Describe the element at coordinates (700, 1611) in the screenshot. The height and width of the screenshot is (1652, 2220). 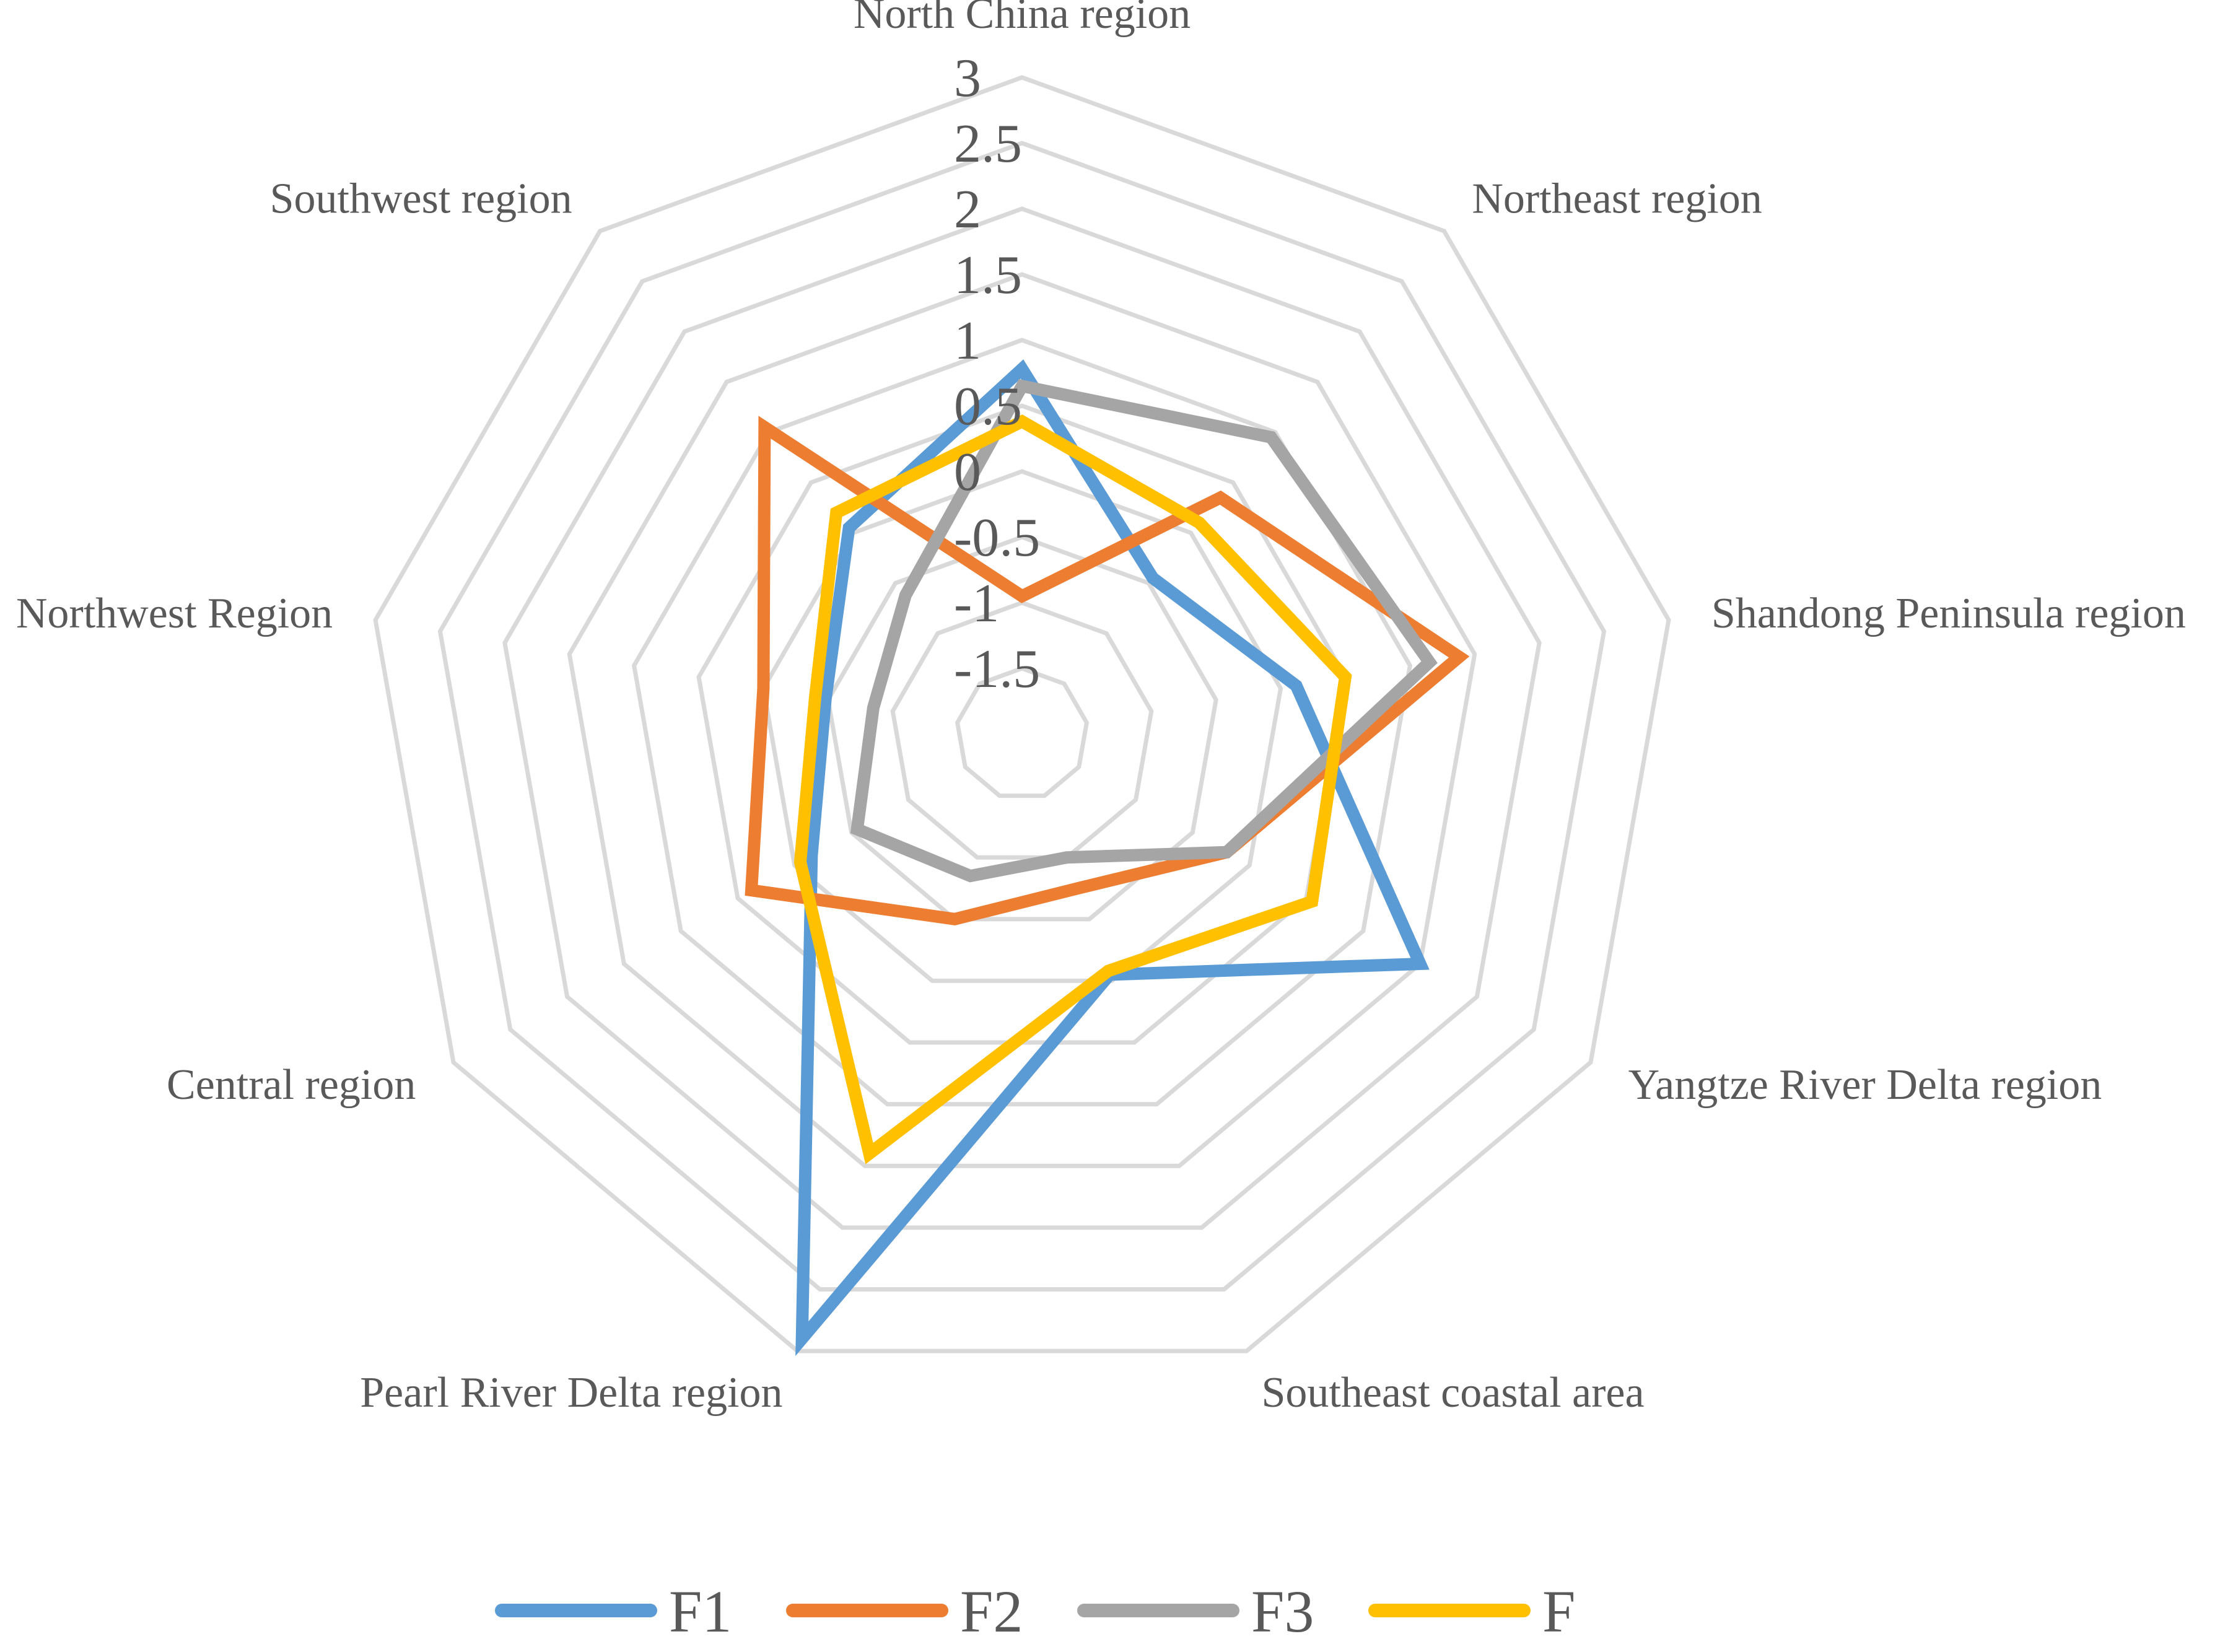
I see `legend-label: F1` at that location.